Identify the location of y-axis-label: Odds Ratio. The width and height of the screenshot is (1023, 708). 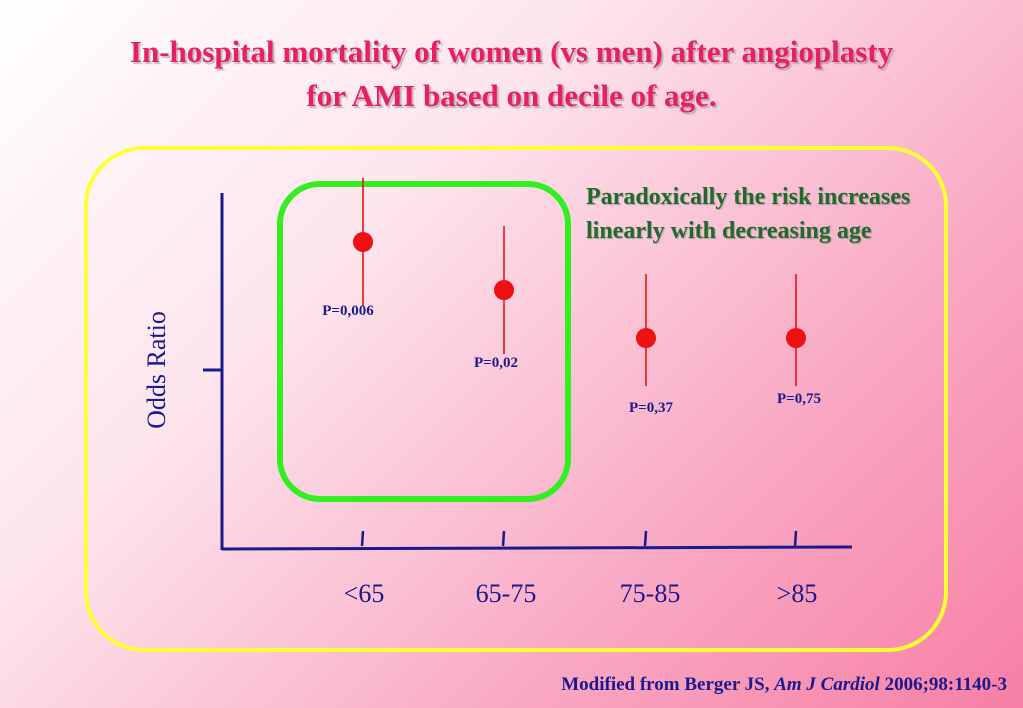
(156, 370).